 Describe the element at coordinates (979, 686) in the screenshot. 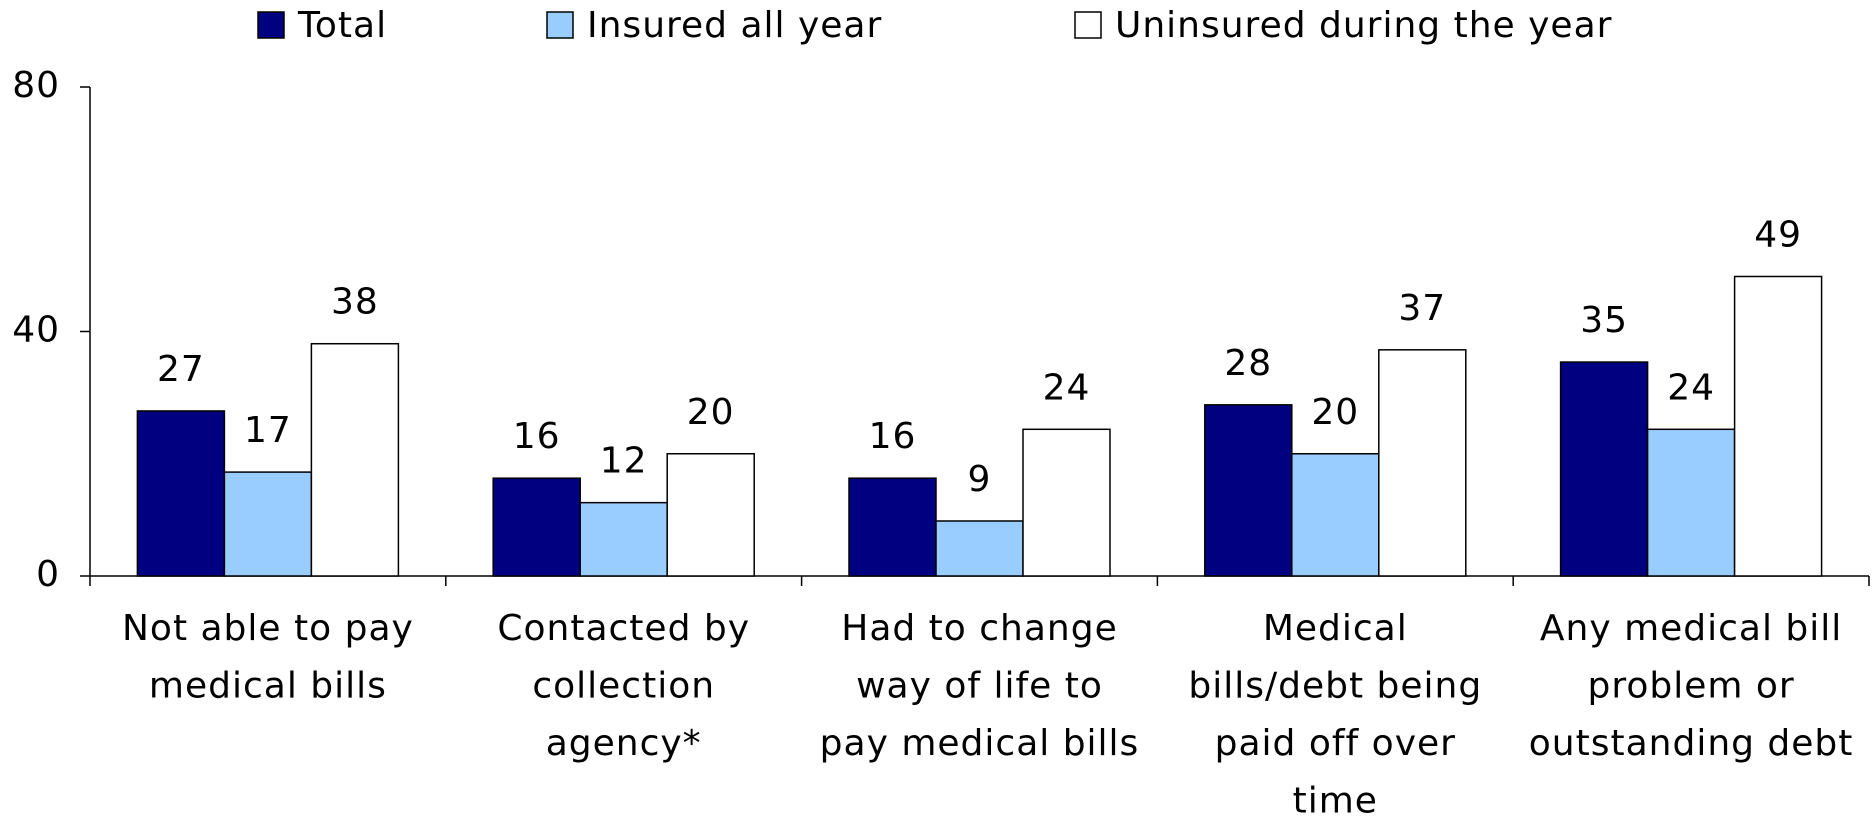

I see `x-tick-label: way of life to` at that location.